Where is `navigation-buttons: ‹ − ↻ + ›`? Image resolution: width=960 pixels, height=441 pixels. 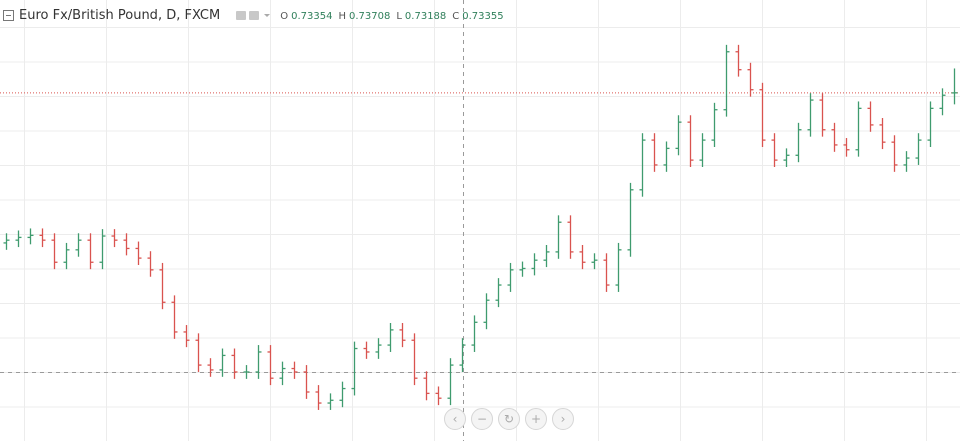 navigation-buttons: ‹ − ↻ + › is located at coordinates (509, 419).